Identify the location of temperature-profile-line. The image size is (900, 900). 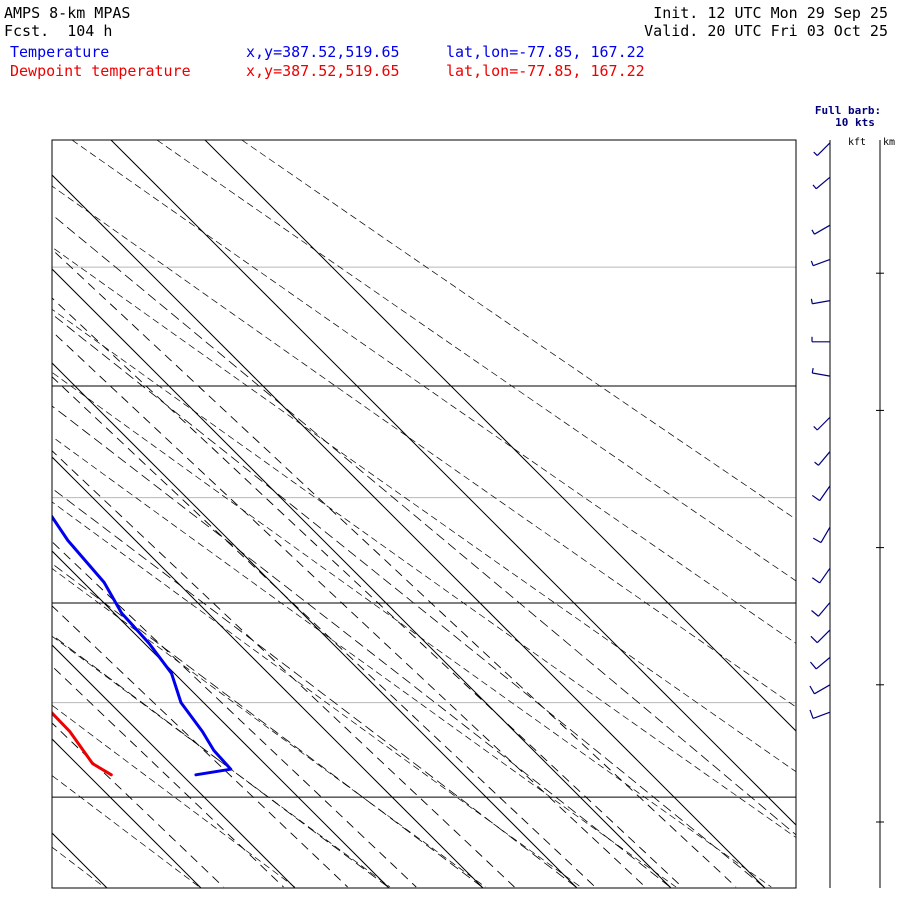
(142, 645).